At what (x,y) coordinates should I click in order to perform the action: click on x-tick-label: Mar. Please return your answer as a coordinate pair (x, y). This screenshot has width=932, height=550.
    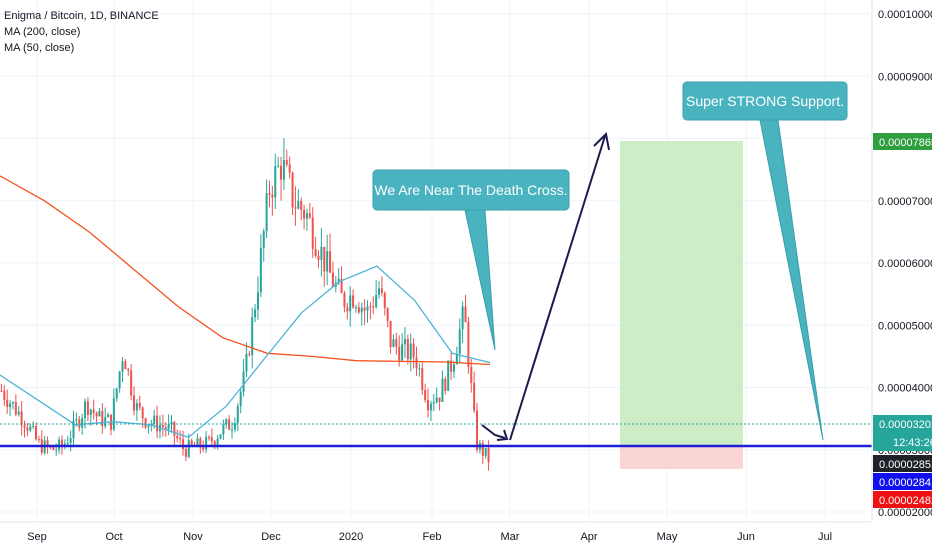
    Looking at the image, I should click on (510, 537).